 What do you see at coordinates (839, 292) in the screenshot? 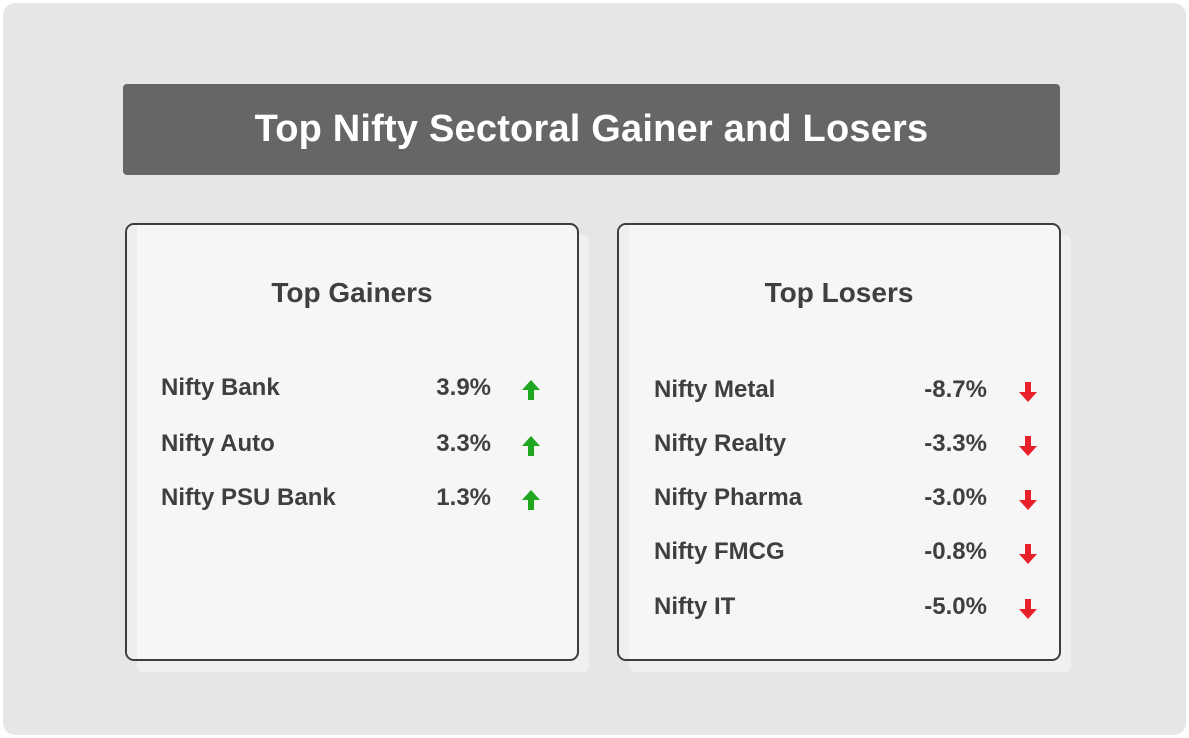
I see `losers-heading: Top Losers` at bounding box center [839, 292].